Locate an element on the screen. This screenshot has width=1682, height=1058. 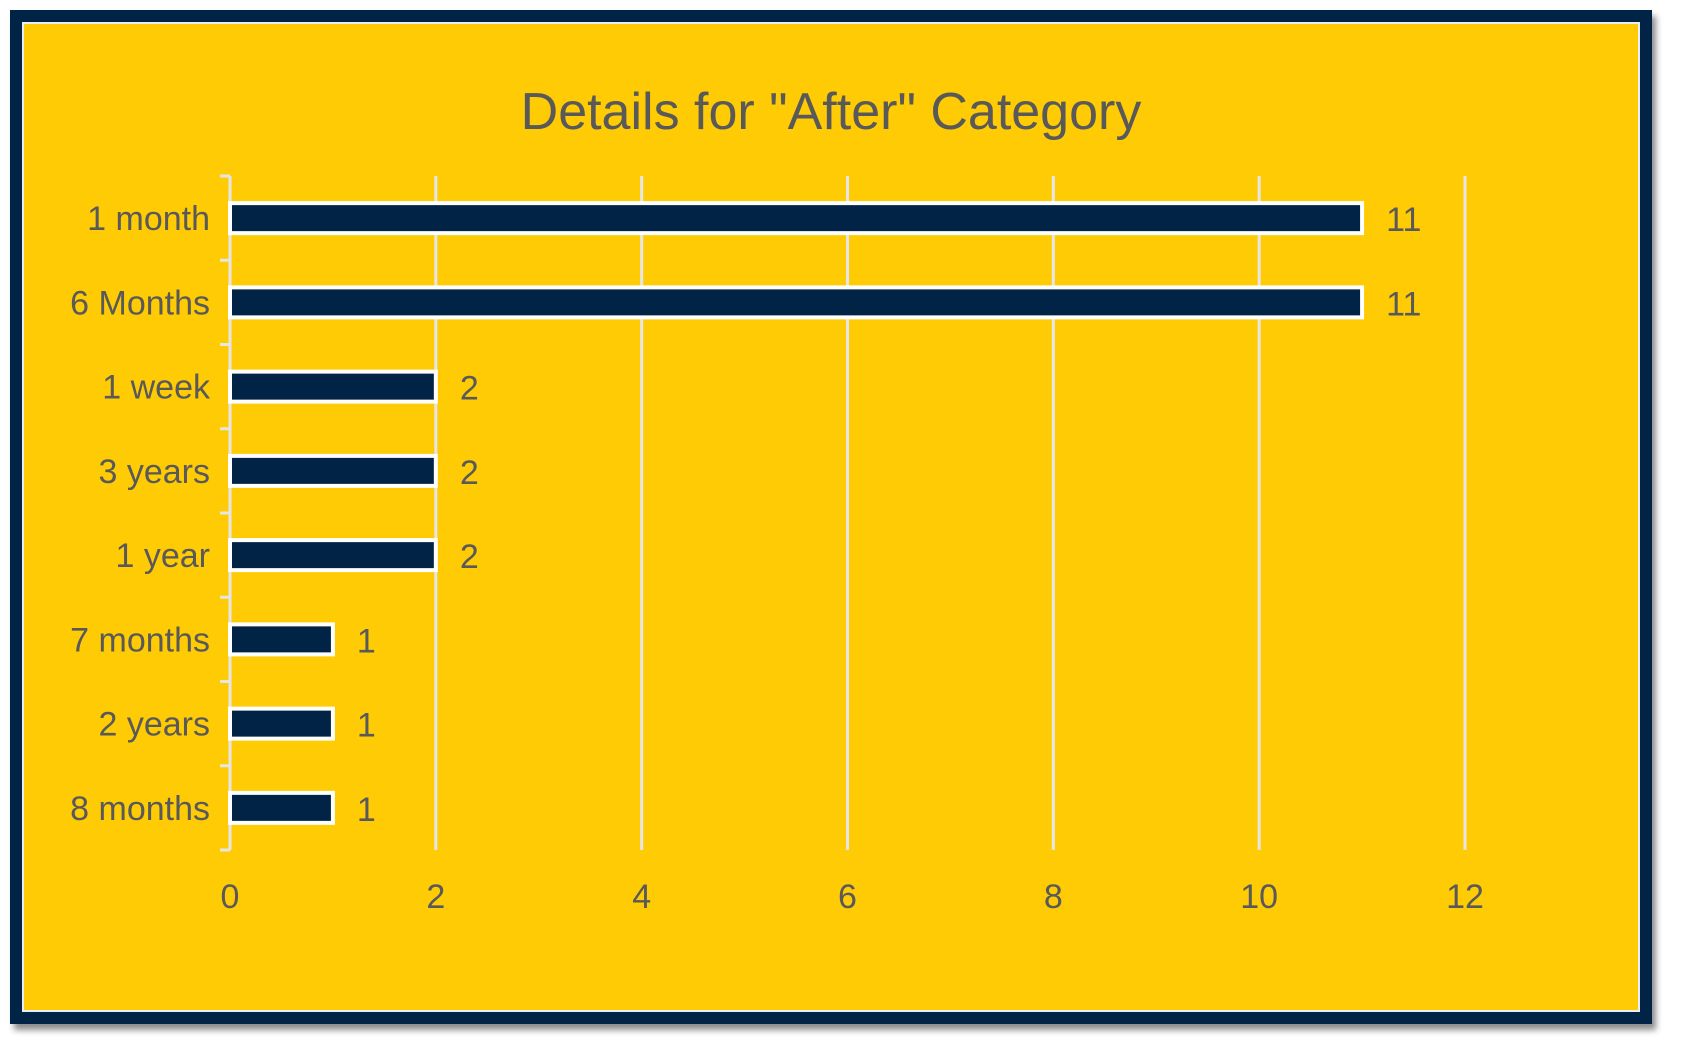
category-label-2: 1 week is located at coordinates (156, 388).